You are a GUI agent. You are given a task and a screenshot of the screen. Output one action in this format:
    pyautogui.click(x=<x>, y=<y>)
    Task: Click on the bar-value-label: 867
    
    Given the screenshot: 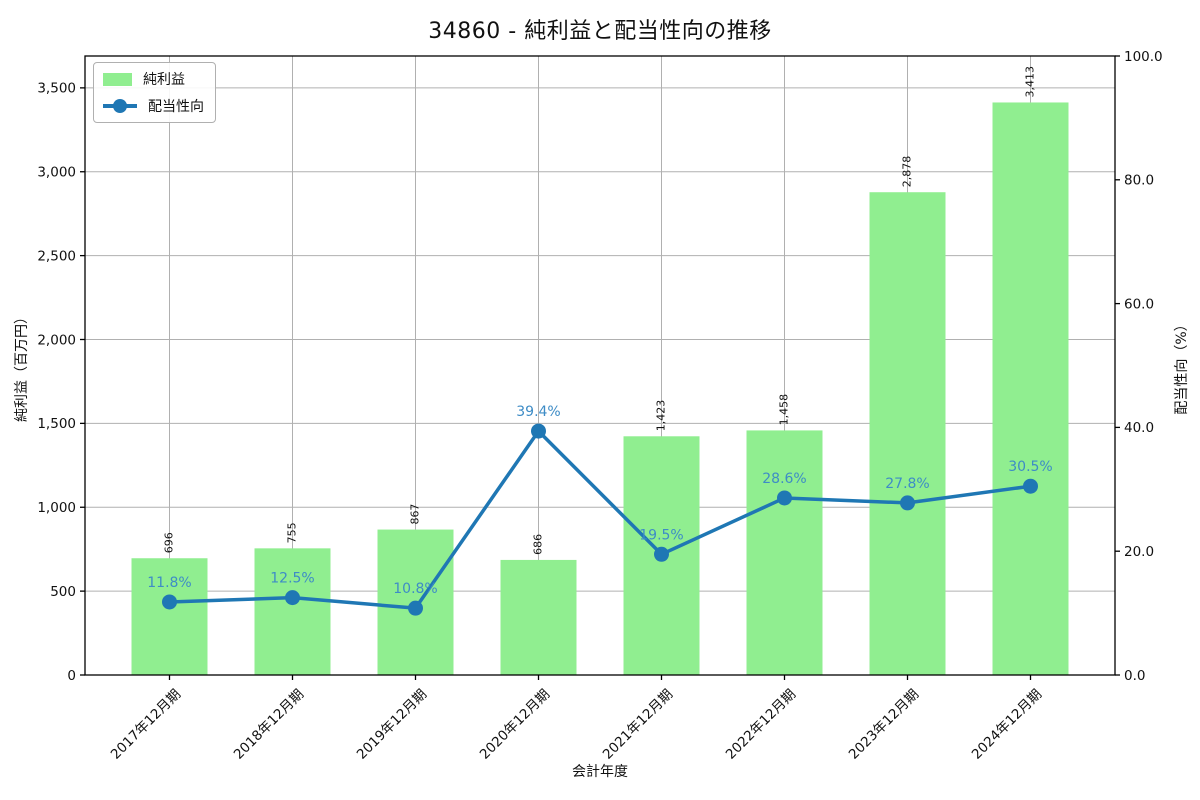 What is the action you would take?
    pyautogui.click(x=415, y=514)
    